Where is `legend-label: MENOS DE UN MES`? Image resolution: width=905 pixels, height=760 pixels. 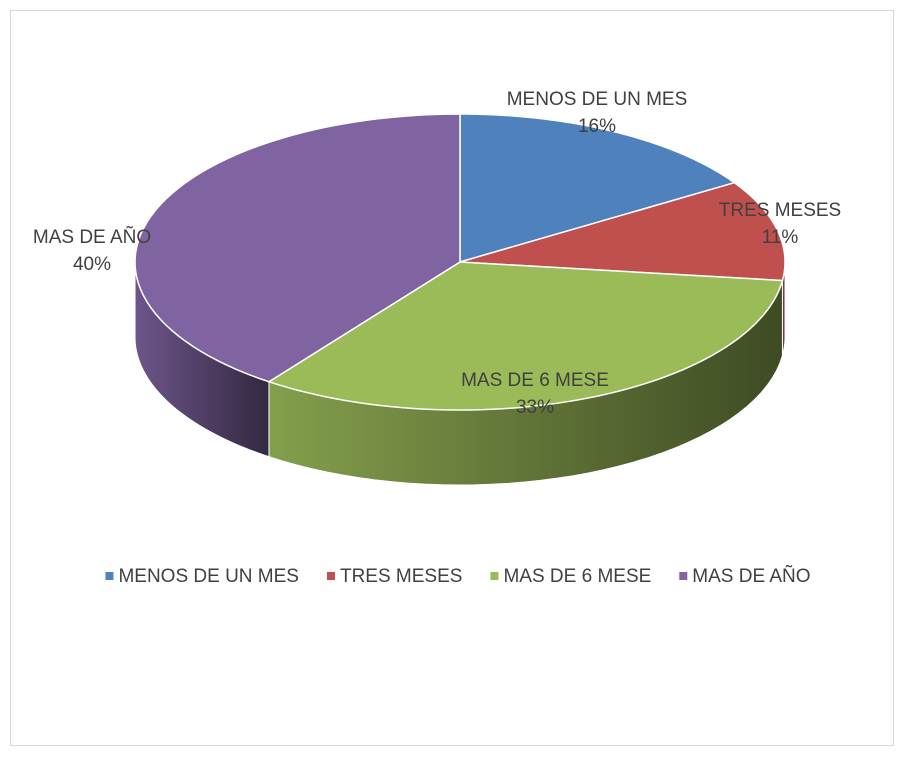 legend-label: MENOS DE UN MES is located at coordinates (208, 576).